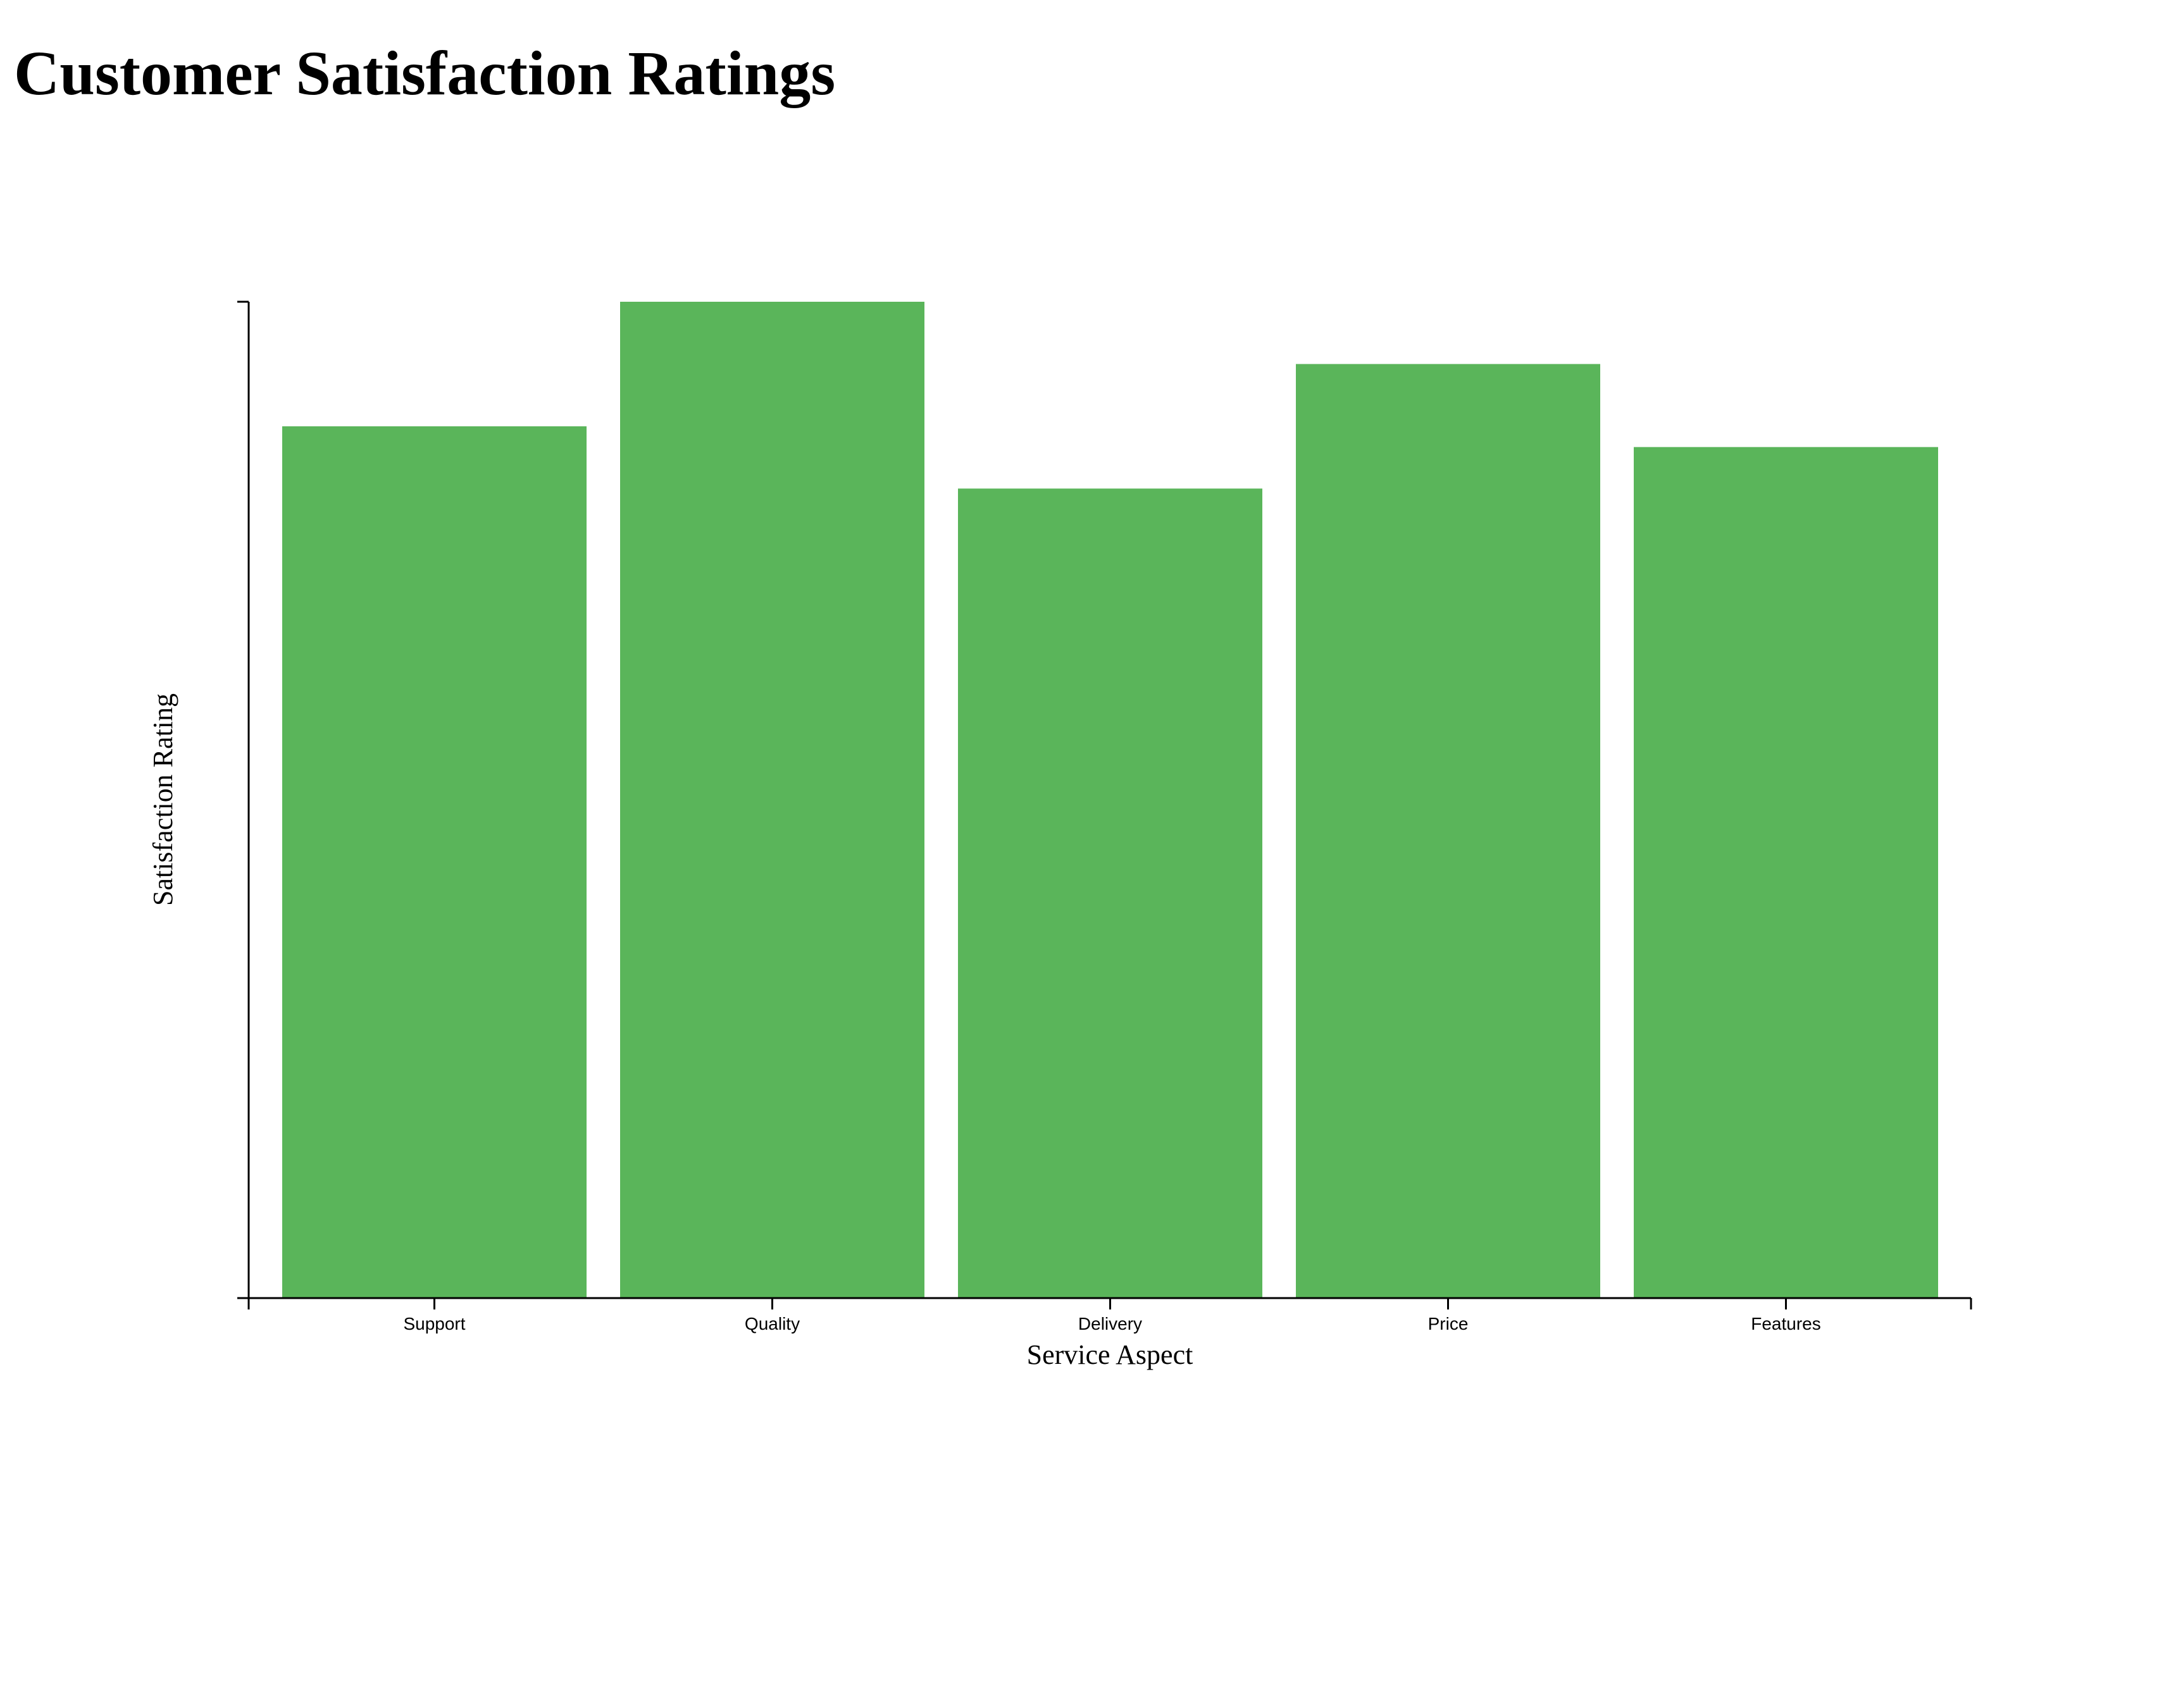 This screenshot has width=2164, height=1708. I want to click on x-tick-label-price: Price, so click(1449, 1324).